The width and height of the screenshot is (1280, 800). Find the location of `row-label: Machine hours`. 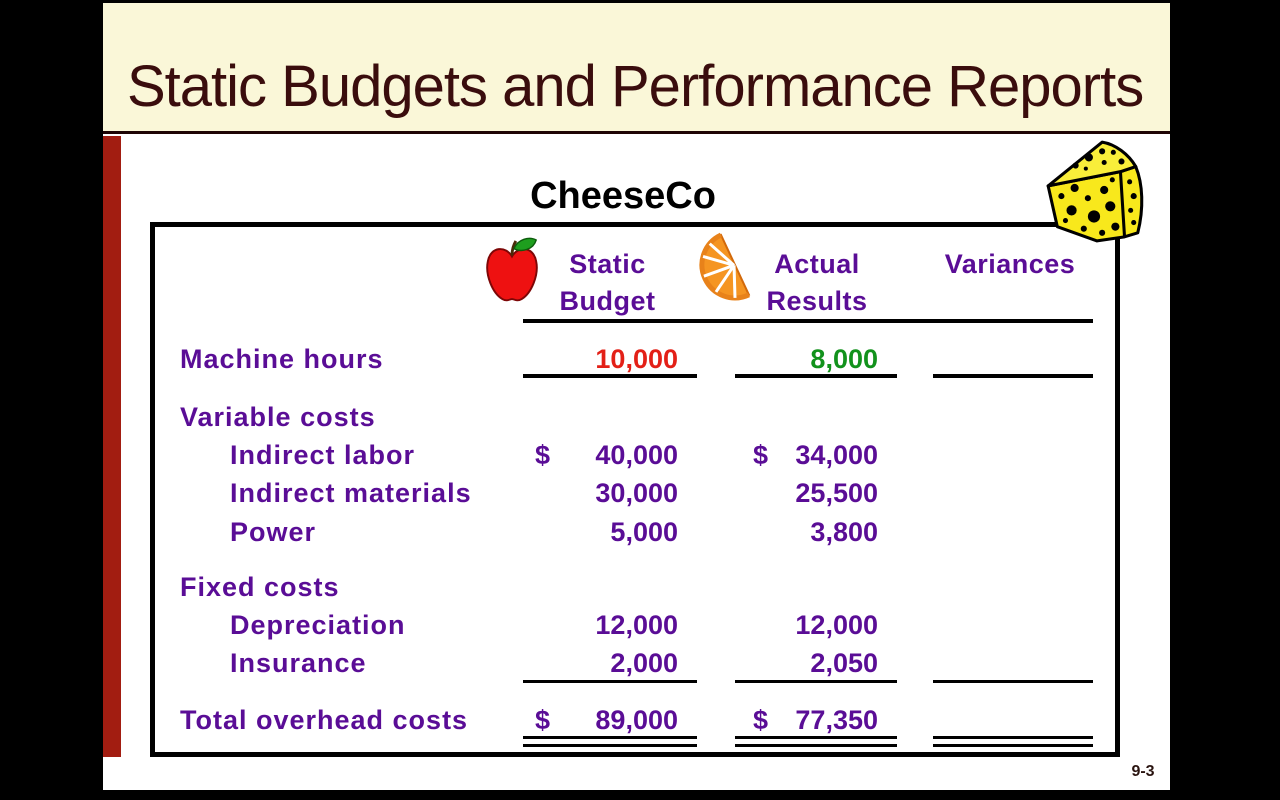

row-label: Machine hours is located at coordinates (282, 359).